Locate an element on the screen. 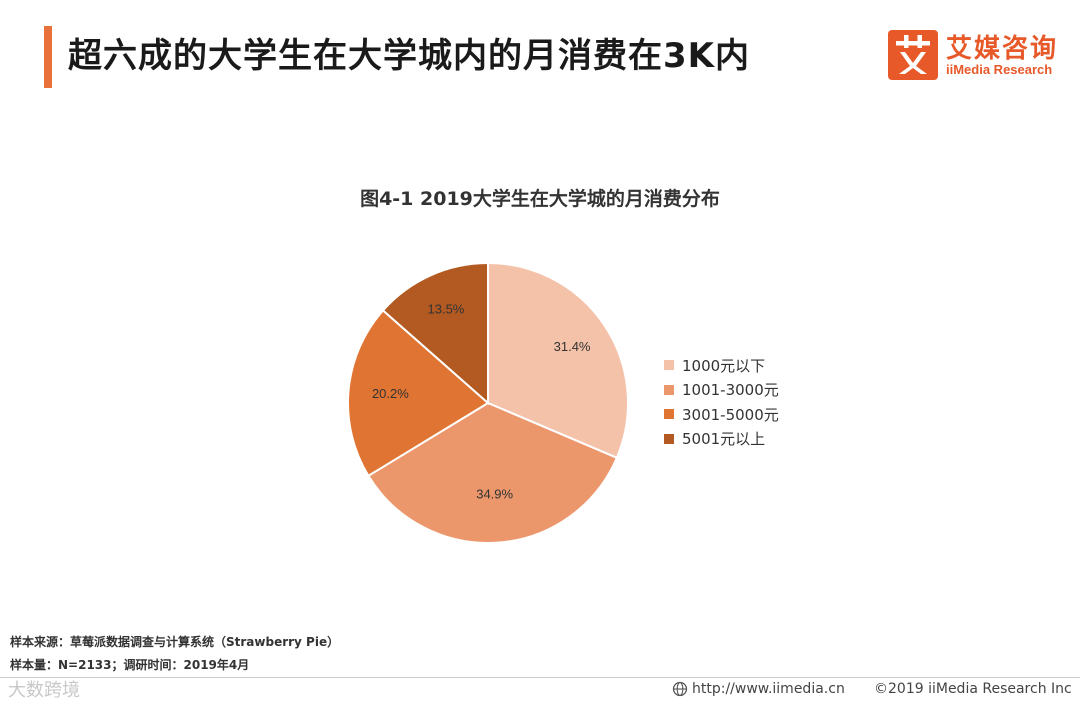  footer-divider is located at coordinates (540, 677).